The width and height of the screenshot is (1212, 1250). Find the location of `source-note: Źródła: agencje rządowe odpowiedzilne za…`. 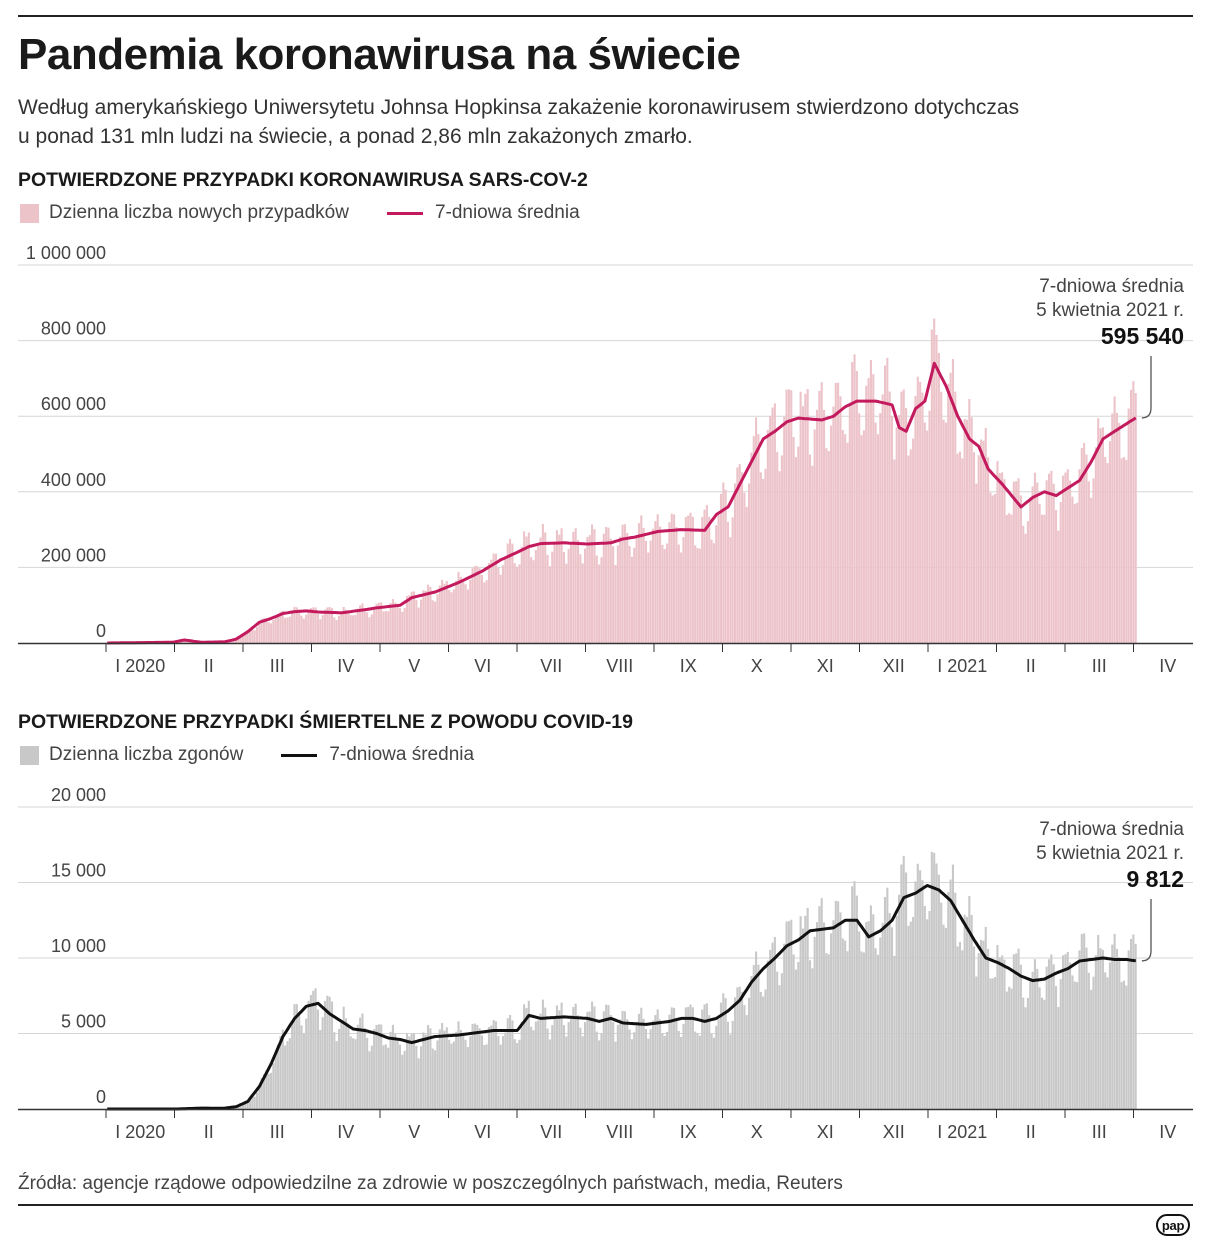

source-note: Źródła: agencje rządowe odpowiedzilne za… is located at coordinates (430, 1183).